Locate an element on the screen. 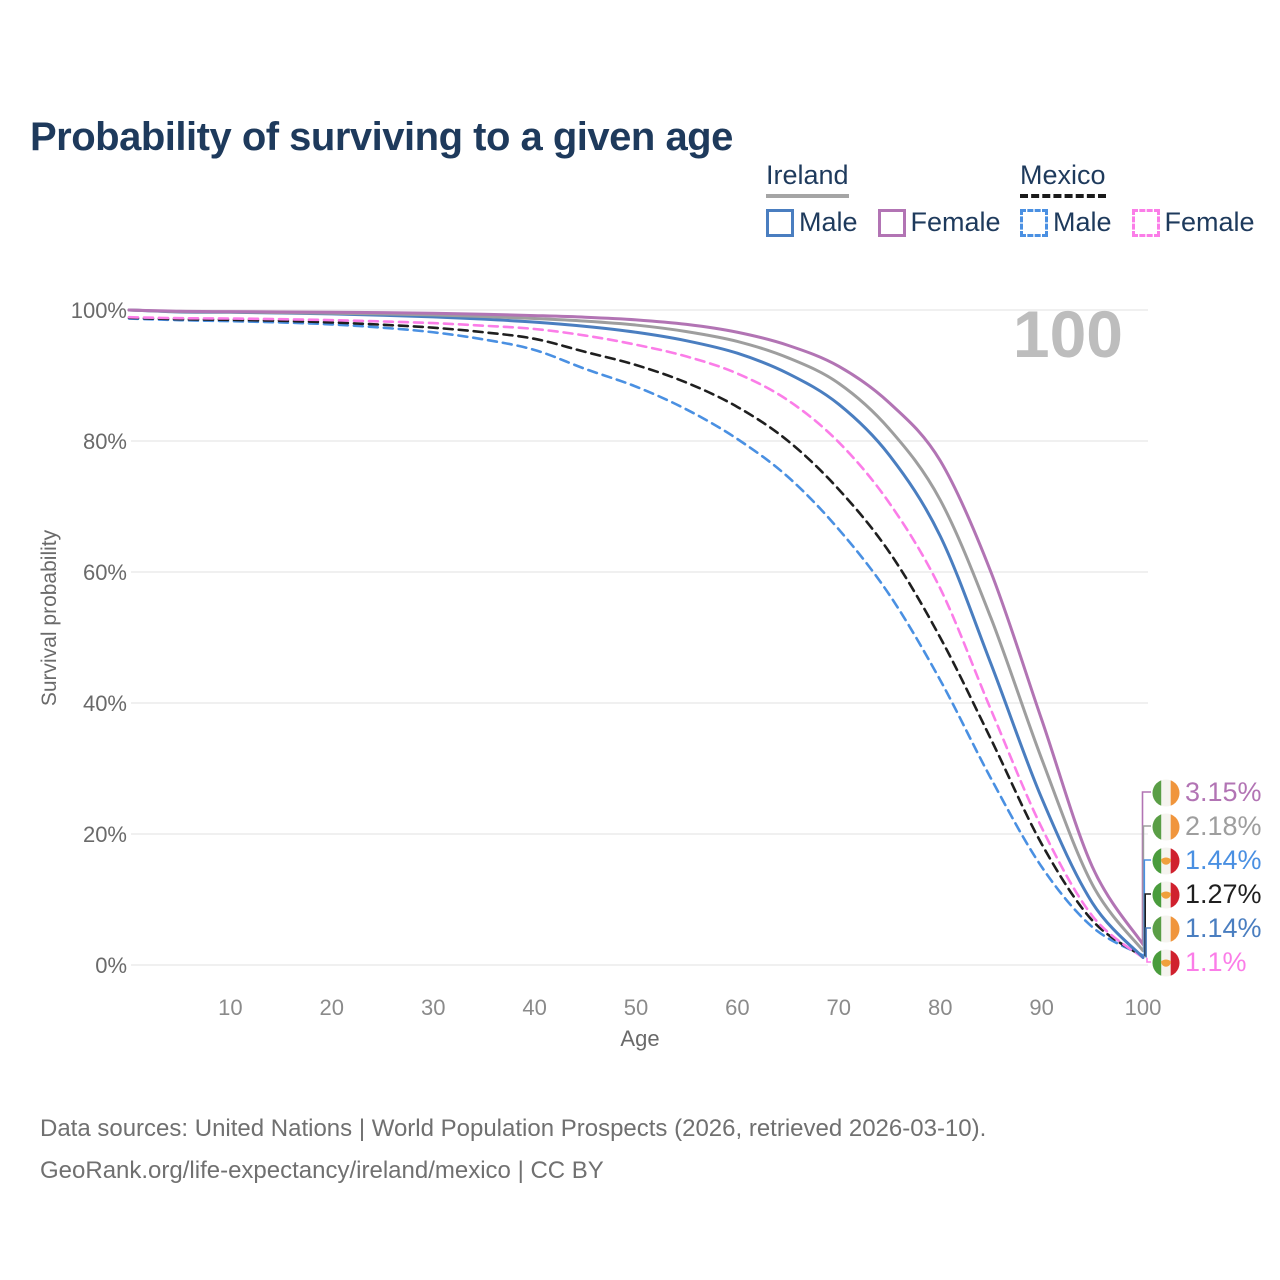 This screenshot has width=1280, height=1280. end-label-row-mexico-both-sexes: 1.27% is located at coordinates (1207, 894).